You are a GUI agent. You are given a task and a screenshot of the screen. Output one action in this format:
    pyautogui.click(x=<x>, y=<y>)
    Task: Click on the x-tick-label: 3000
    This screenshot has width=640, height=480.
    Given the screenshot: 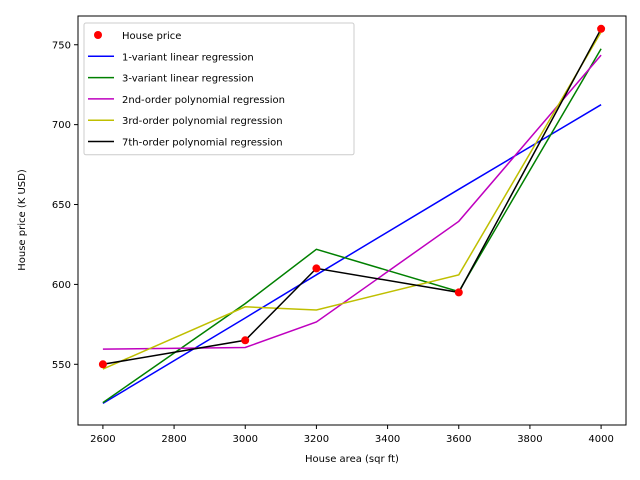 What is the action you would take?
    pyautogui.click(x=245, y=439)
    